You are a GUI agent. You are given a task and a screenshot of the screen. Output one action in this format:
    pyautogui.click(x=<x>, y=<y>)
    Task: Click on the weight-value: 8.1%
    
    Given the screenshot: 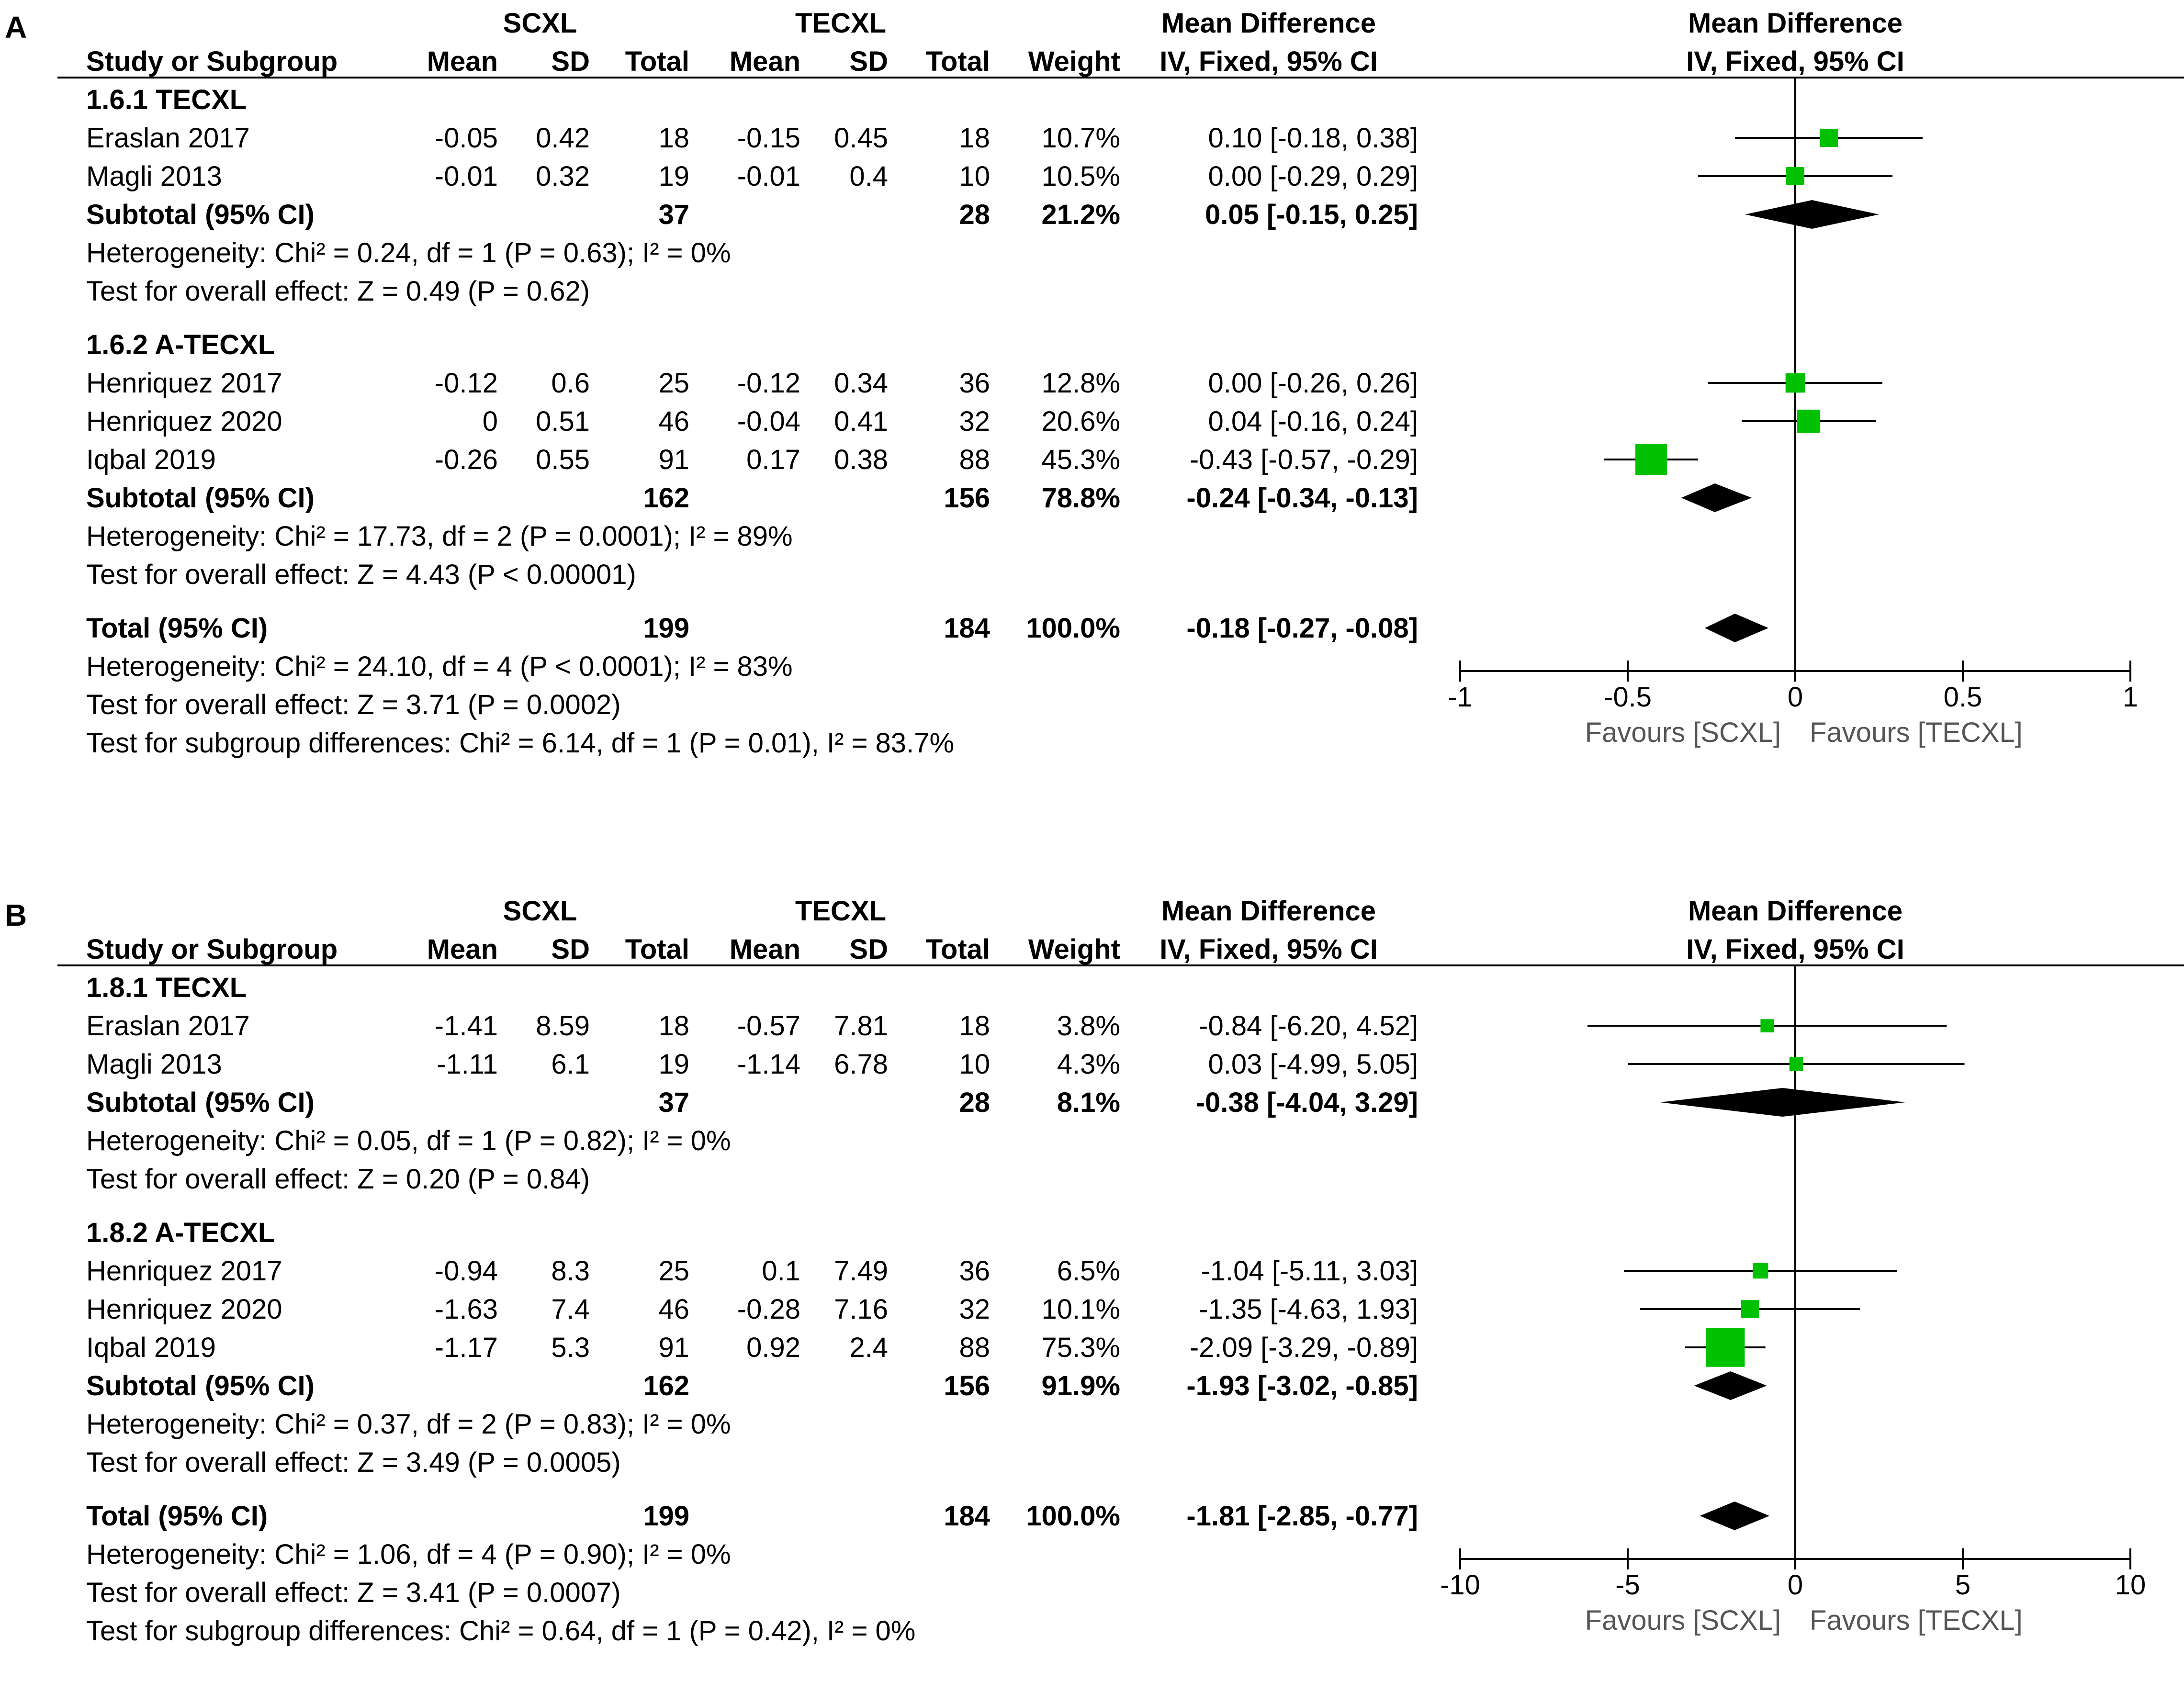 What is the action you would take?
    pyautogui.click(x=1088, y=1103)
    